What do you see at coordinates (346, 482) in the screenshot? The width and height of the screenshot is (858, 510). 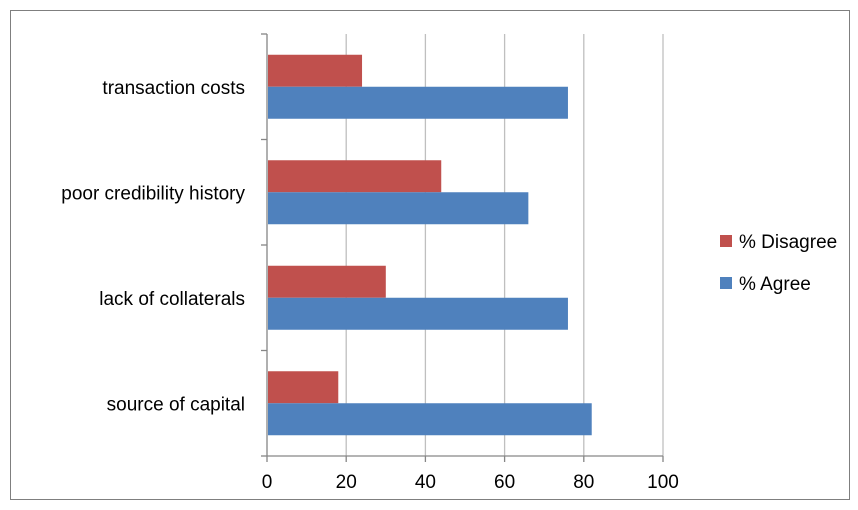 I see `x-tick-label: 20` at bounding box center [346, 482].